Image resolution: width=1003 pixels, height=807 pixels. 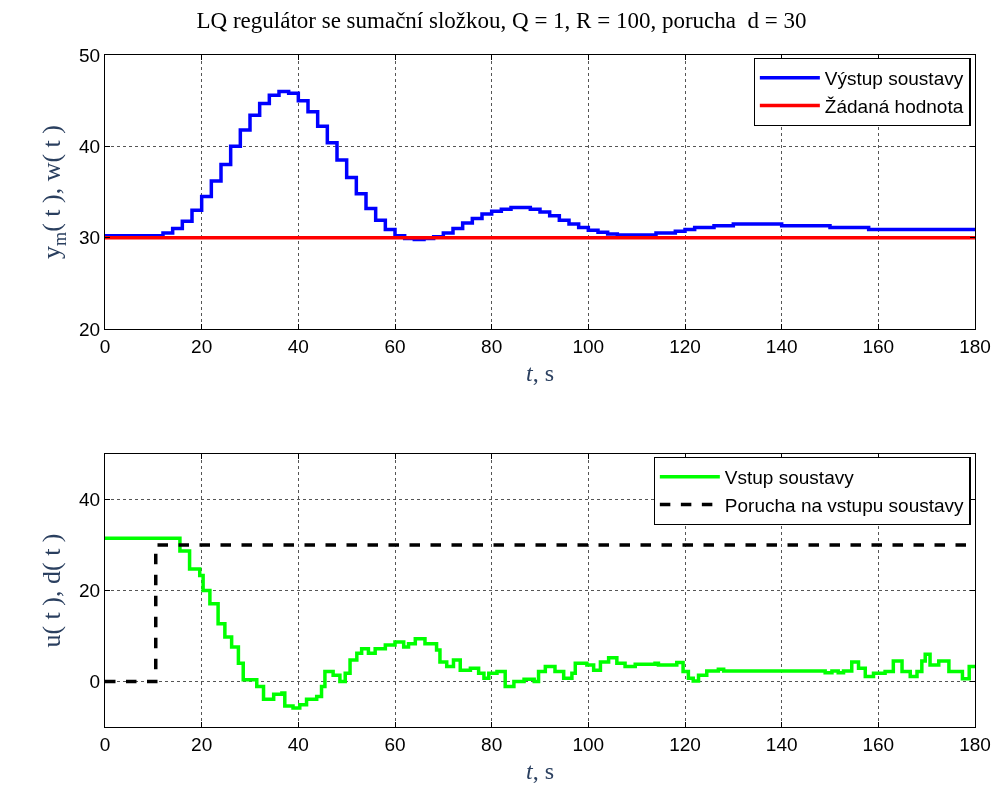 What do you see at coordinates (894, 106) in the screenshot?
I see `legend-label: Žádaná hodnota` at bounding box center [894, 106].